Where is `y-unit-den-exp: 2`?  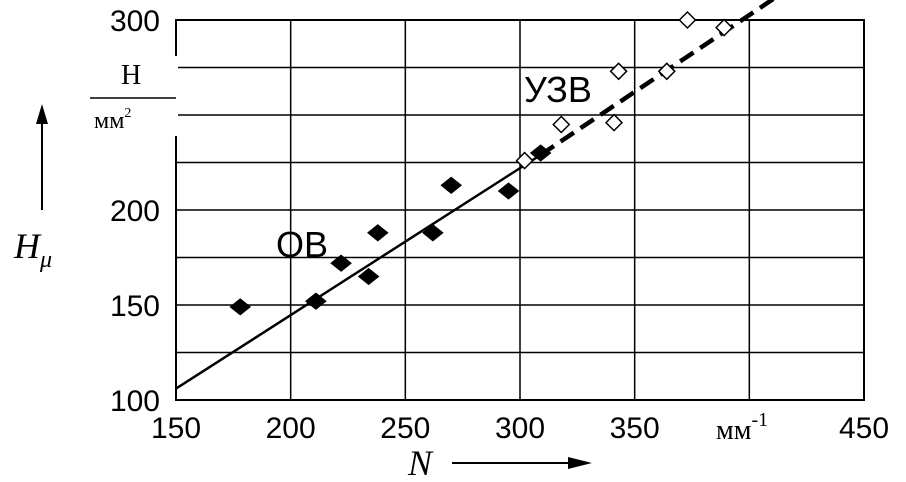 y-unit-den-exp: 2 is located at coordinates (127, 113).